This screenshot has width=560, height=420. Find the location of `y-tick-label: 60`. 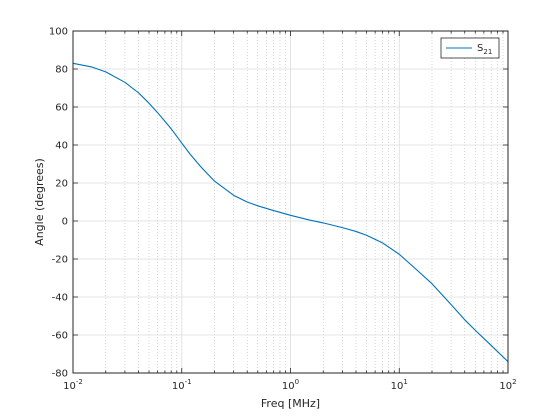

y-tick-label: 60 is located at coordinates (61, 108).